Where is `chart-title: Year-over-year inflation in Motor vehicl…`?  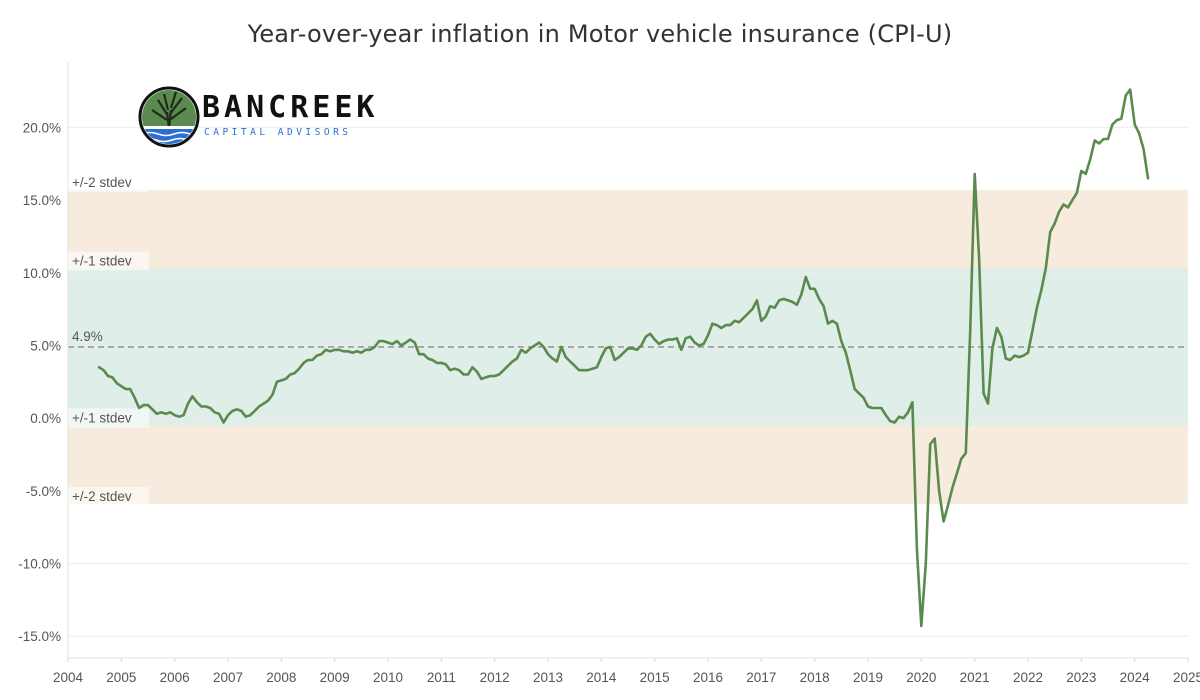
chart-title: Year-over-year inflation in Motor vehicl… is located at coordinates (600, 34).